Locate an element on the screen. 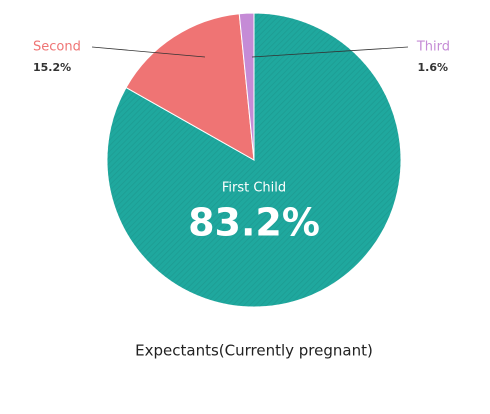 The width and height of the screenshot is (490, 414). chart-title: Expectants(Currently pregnant) is located at coordinates (254, 351).